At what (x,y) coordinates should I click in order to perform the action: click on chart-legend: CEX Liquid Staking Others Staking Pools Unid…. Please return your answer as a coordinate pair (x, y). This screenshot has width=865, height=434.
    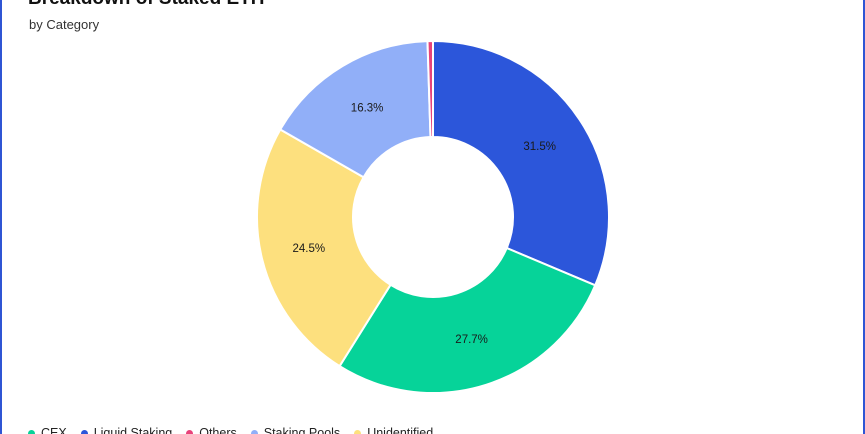
    Looking at the image, I should click on (230, 430).